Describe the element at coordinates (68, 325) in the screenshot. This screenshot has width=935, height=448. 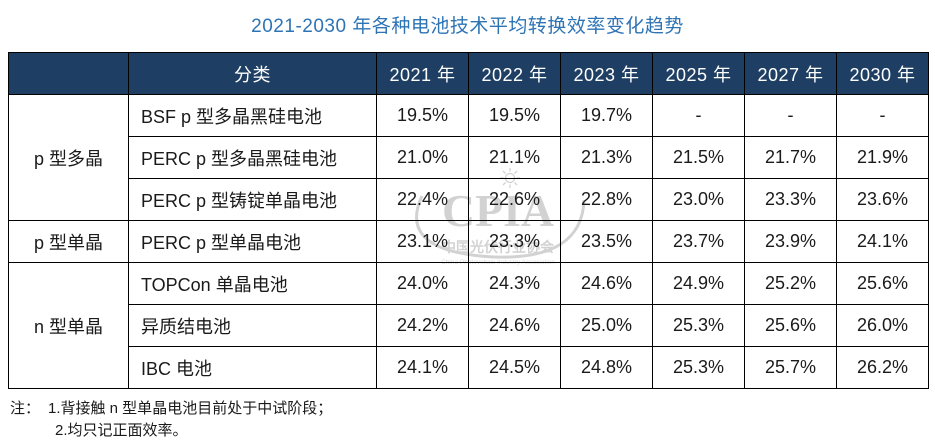
I see `group-cell-n-mono: n 型单晶` at that location.